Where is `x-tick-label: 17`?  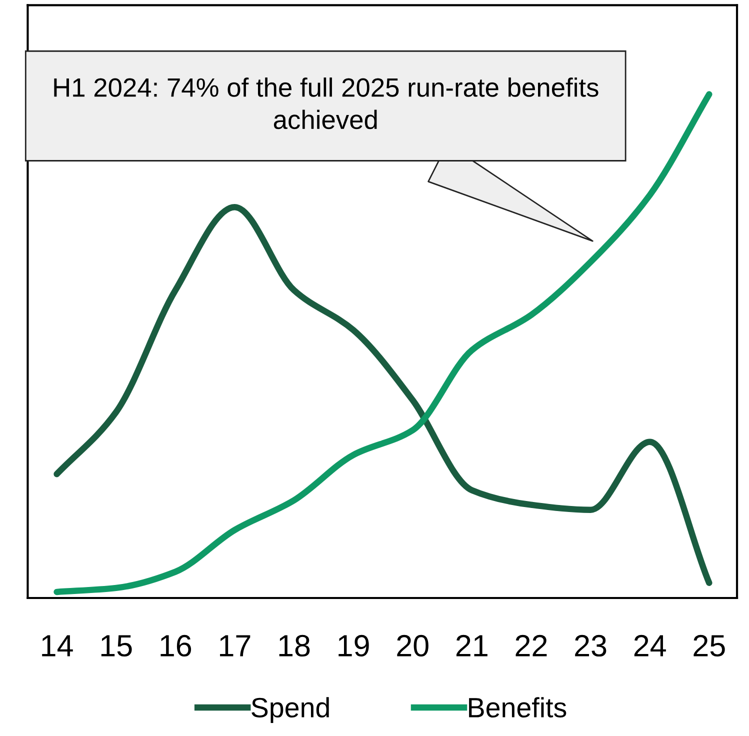 x-tick-label: 17 is located at coordinates (235, 645).